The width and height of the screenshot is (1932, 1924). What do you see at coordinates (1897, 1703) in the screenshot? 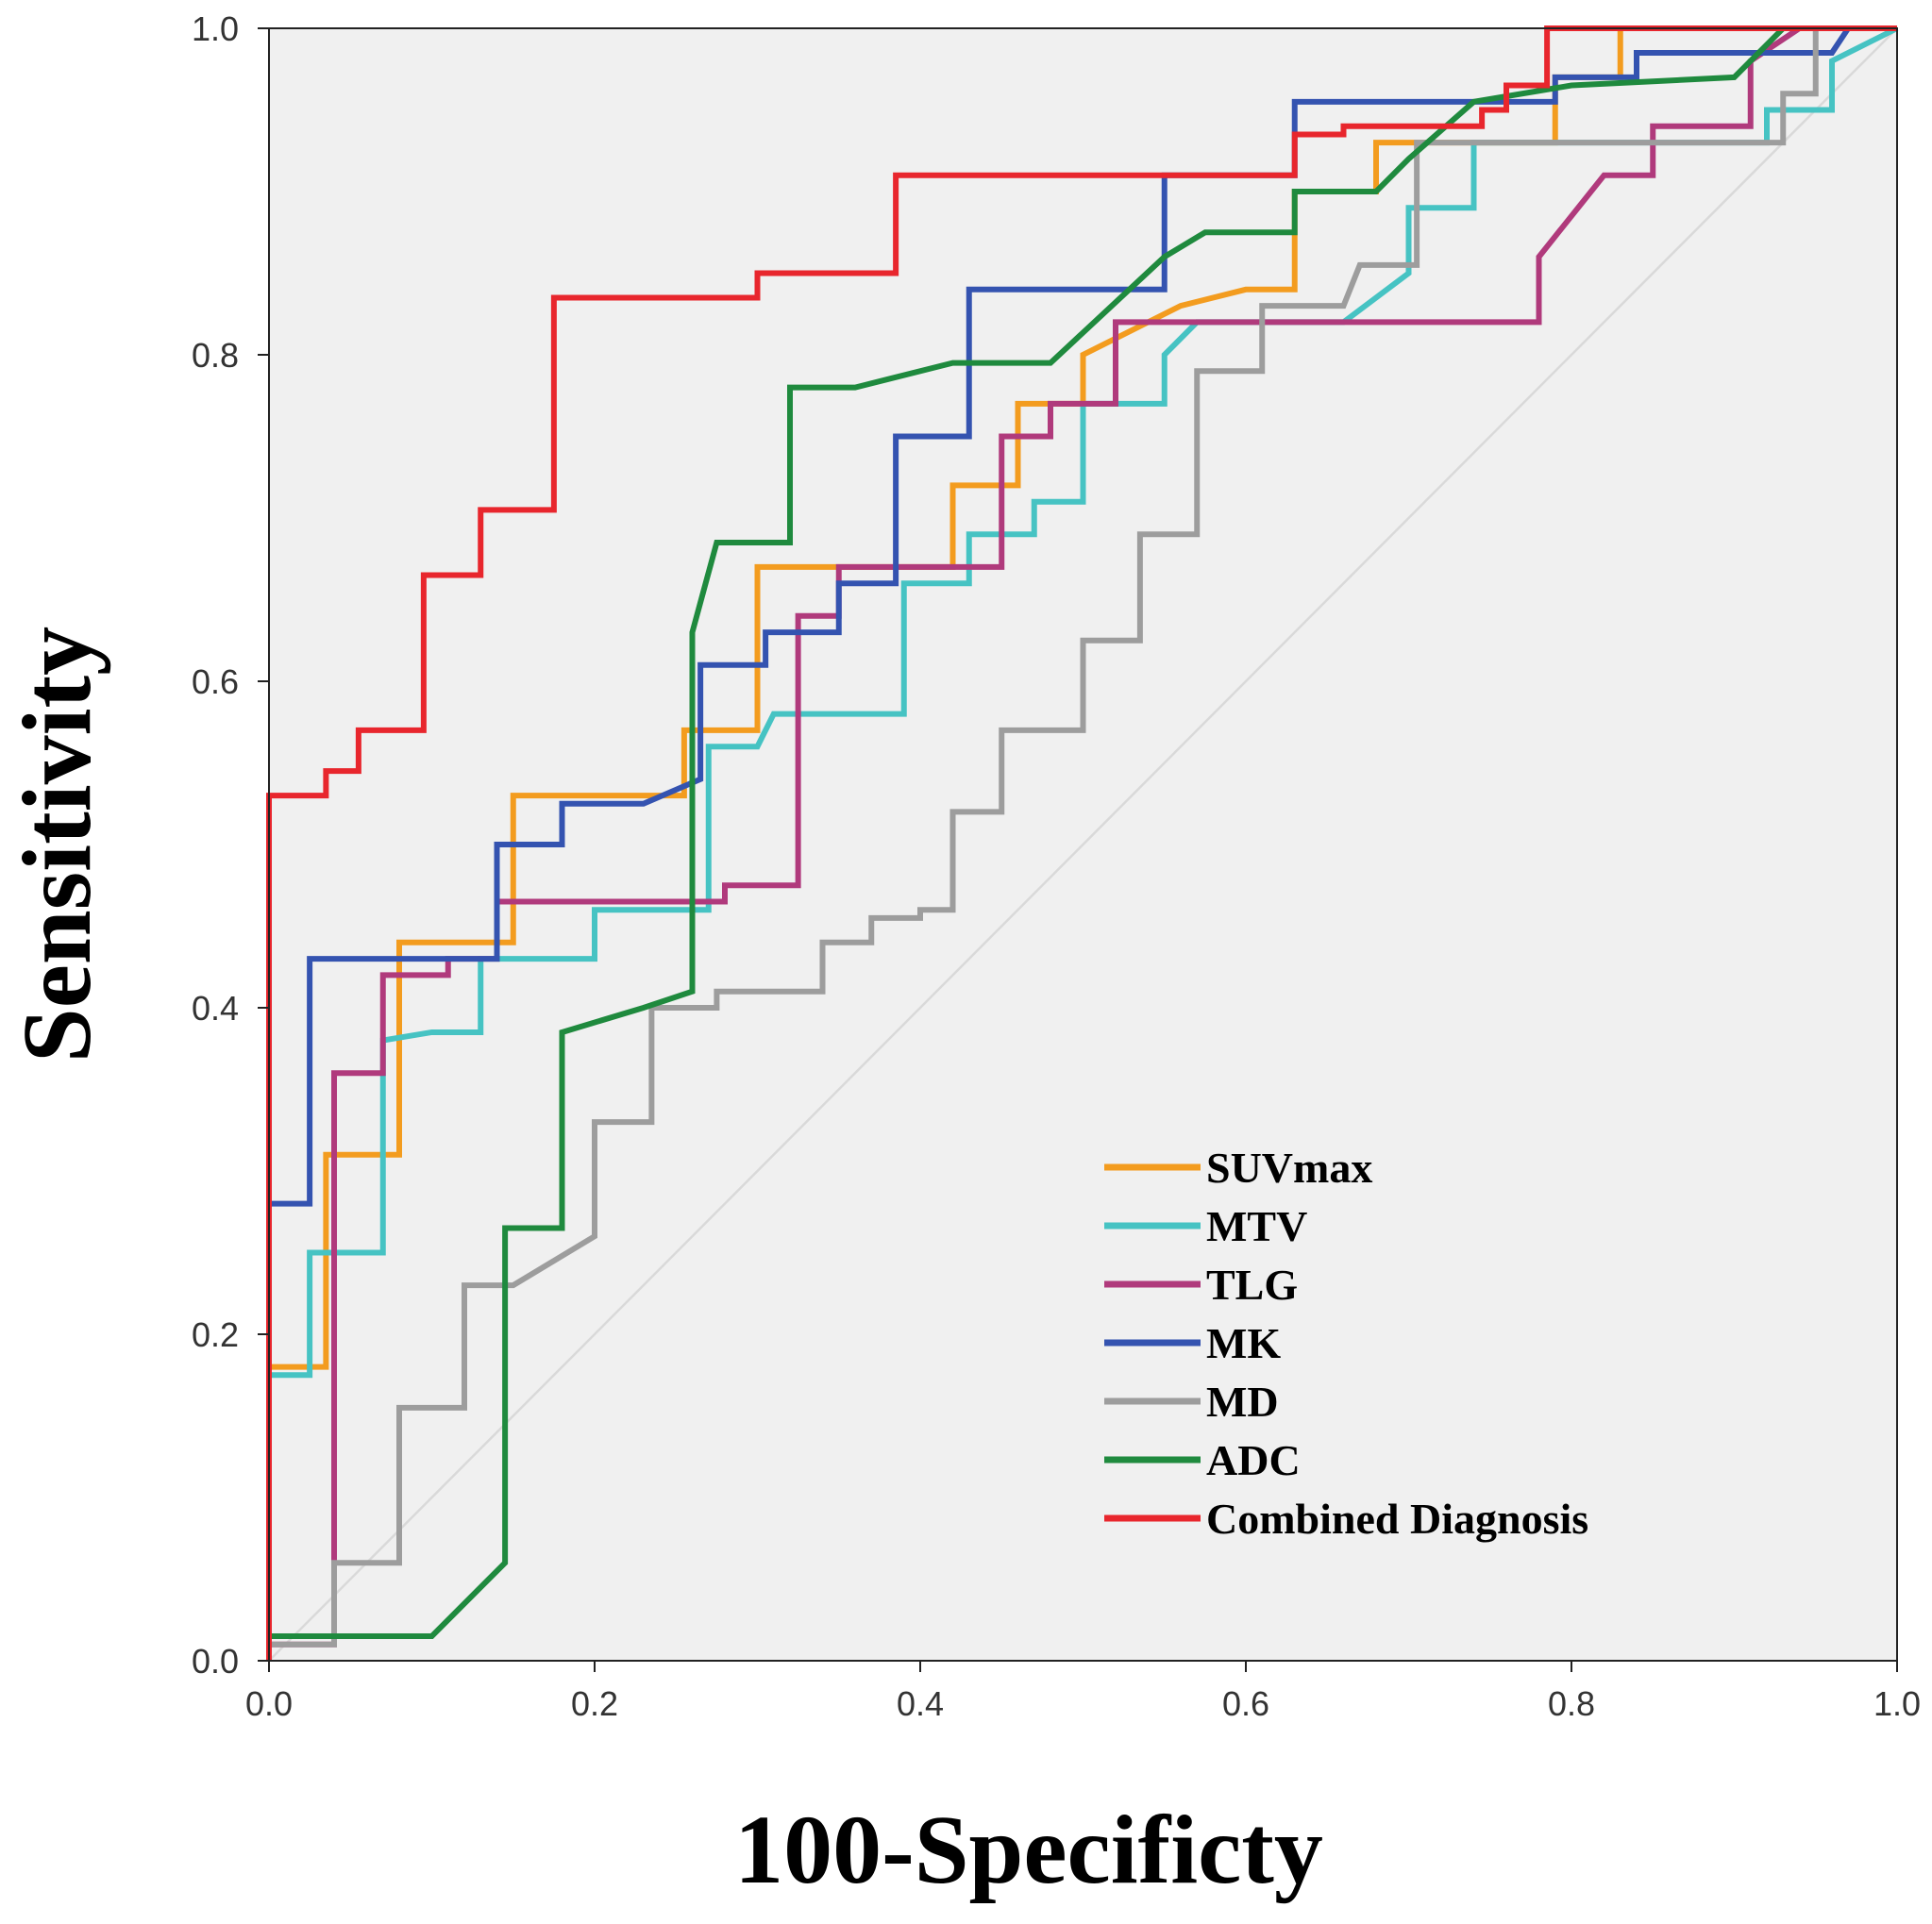
I see `x-tick-label: 1.0` at bounding box center [1897, 1703].